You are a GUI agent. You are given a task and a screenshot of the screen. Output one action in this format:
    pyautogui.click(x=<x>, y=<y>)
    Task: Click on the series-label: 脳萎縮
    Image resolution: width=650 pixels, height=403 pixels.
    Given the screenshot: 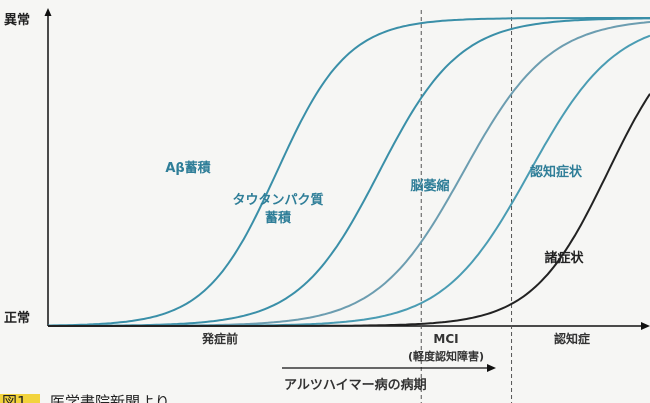 What is the action you would take?
    pyautogui.click(x=429, y=186)
    